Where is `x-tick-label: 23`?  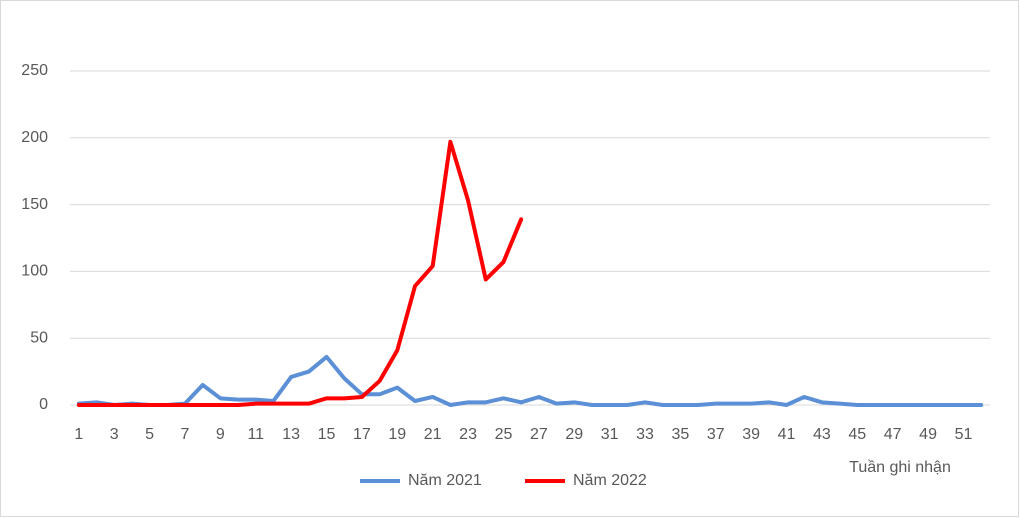
x-tick-label: 23 is located at coordinates (468, 434).